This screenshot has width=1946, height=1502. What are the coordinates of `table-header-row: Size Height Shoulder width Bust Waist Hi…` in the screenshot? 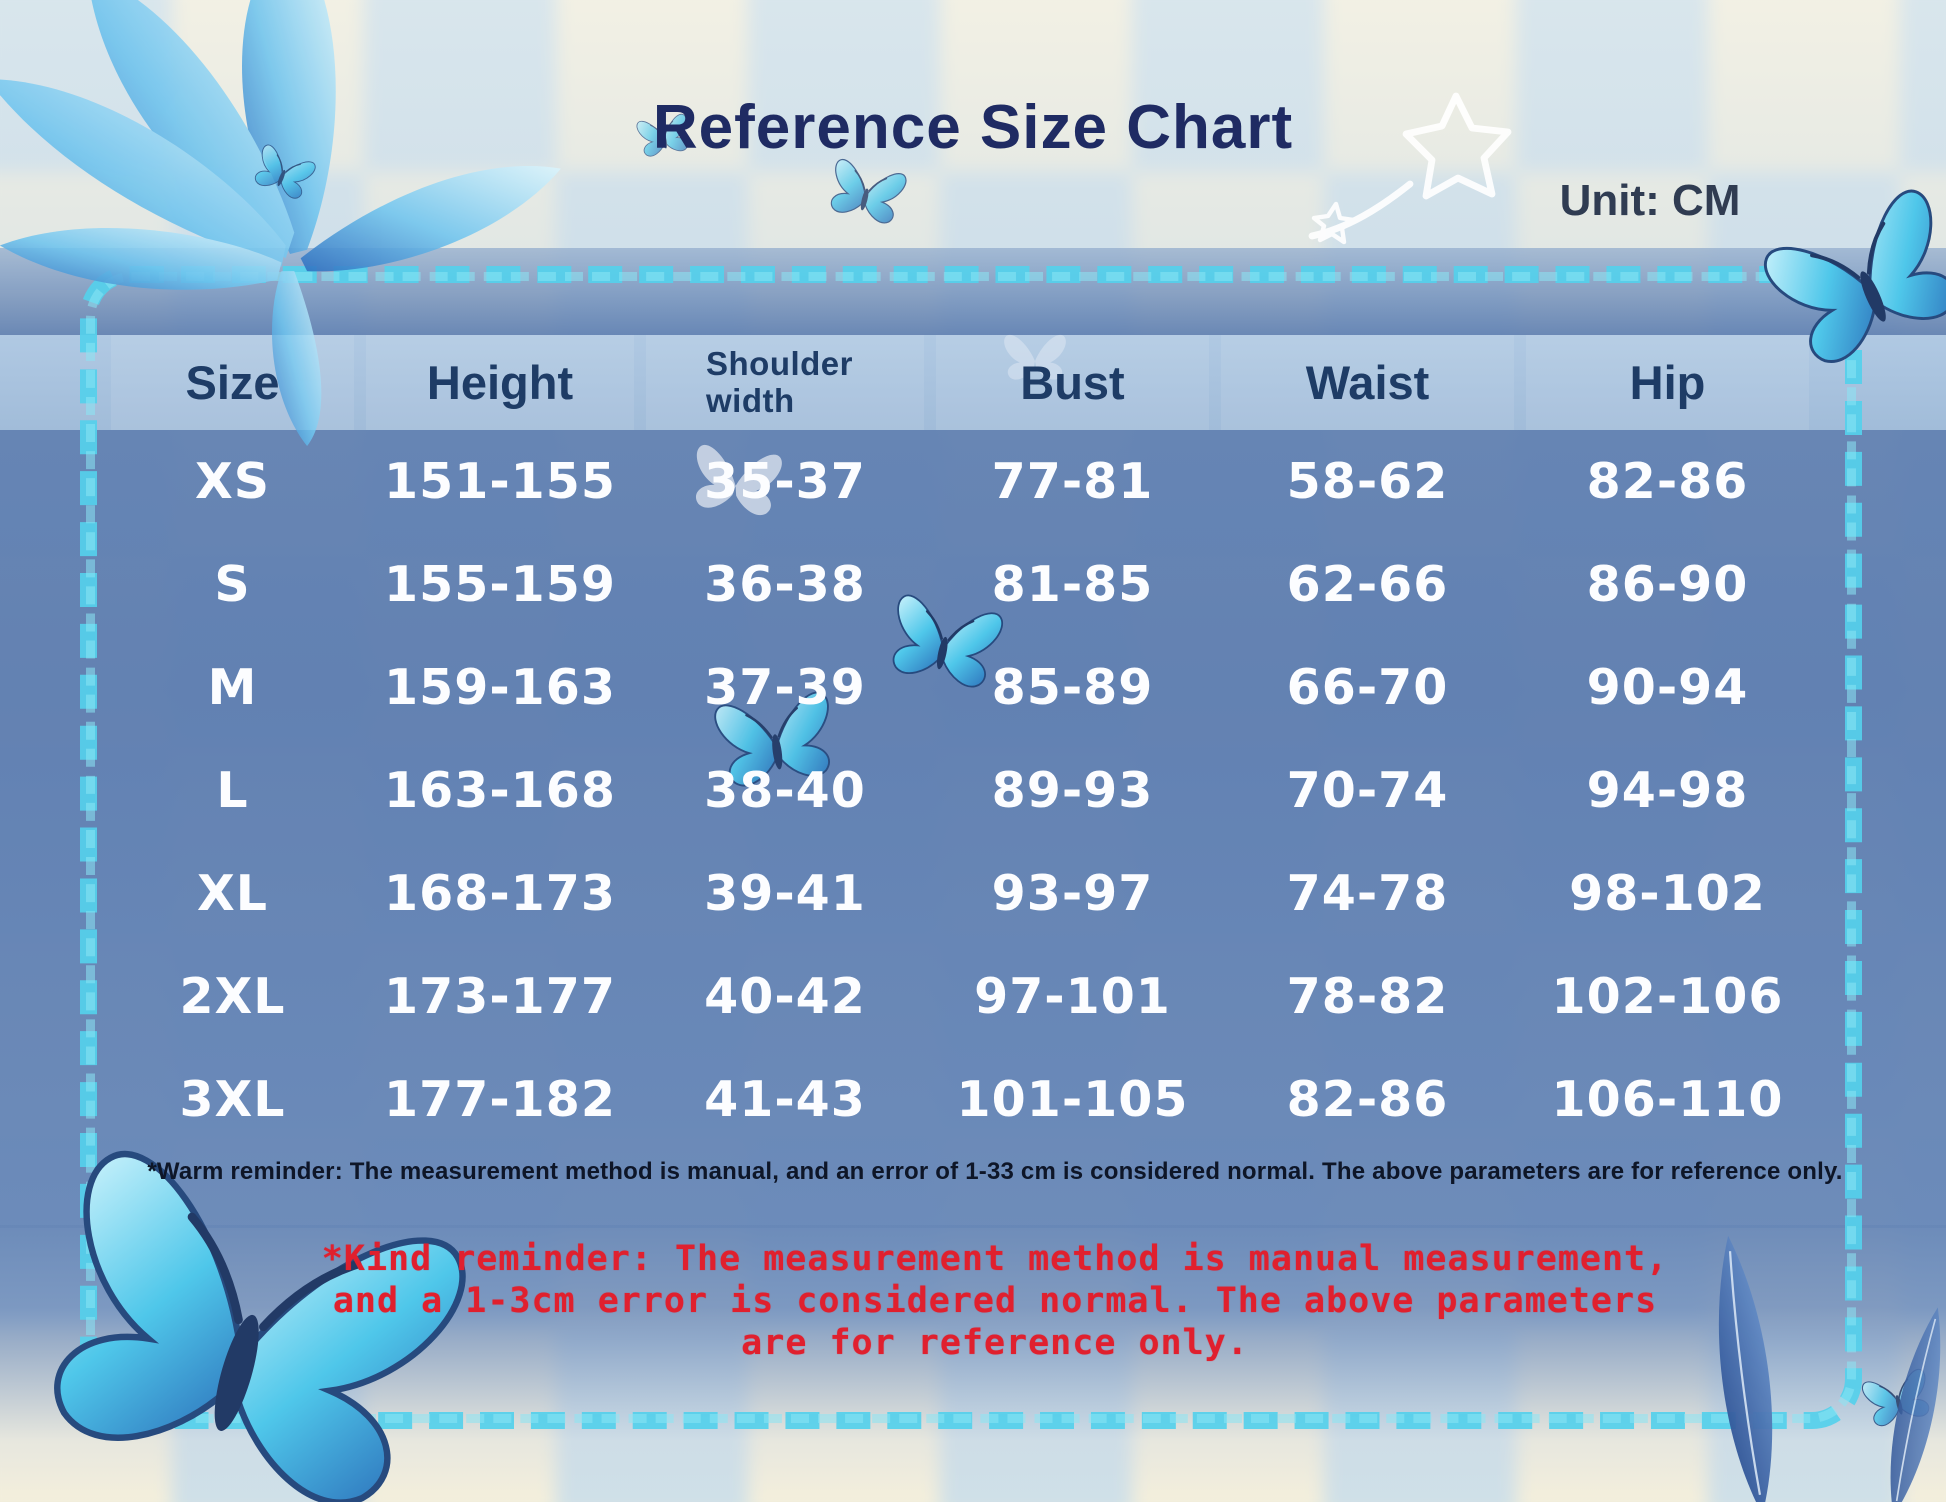 It's located at (960, 382).